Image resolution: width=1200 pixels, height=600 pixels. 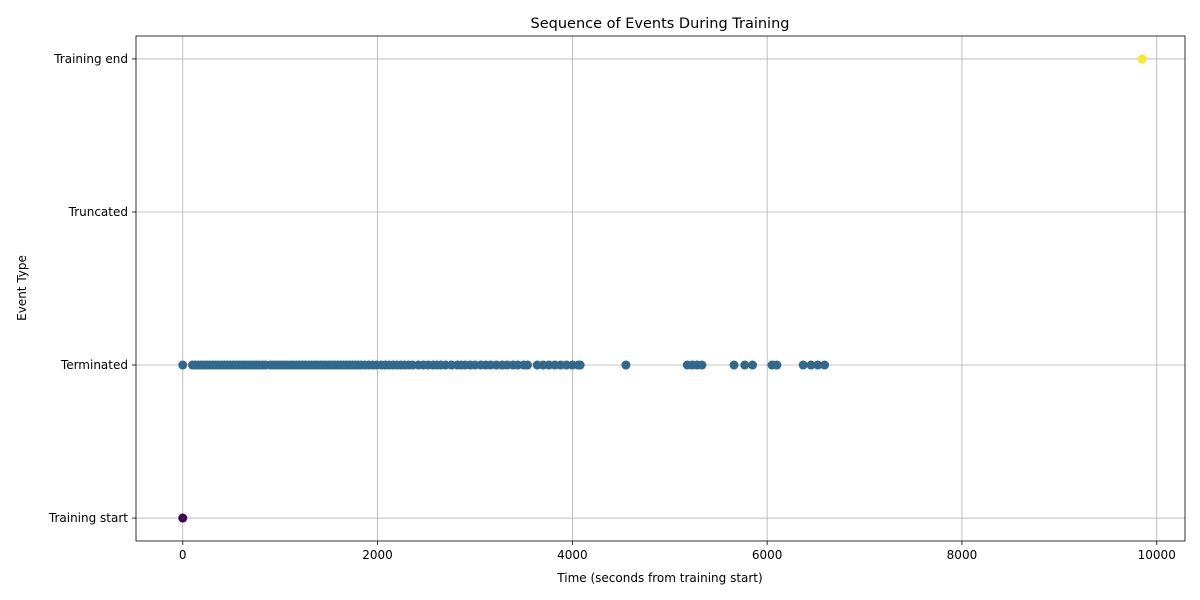 I want to click on x-tick-label: 8000, so click(x=962, y=555).